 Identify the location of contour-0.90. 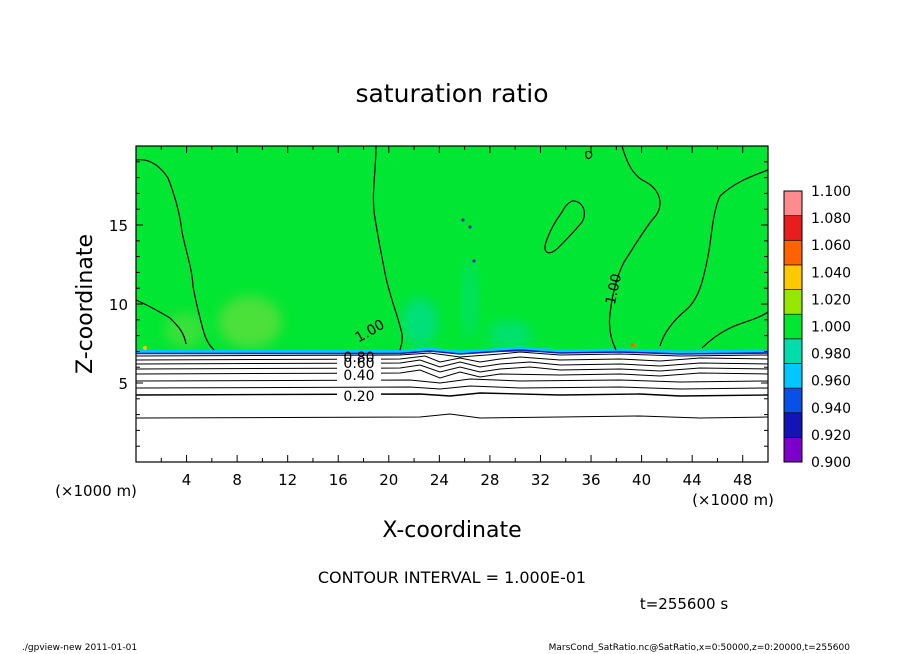
(452, 354).